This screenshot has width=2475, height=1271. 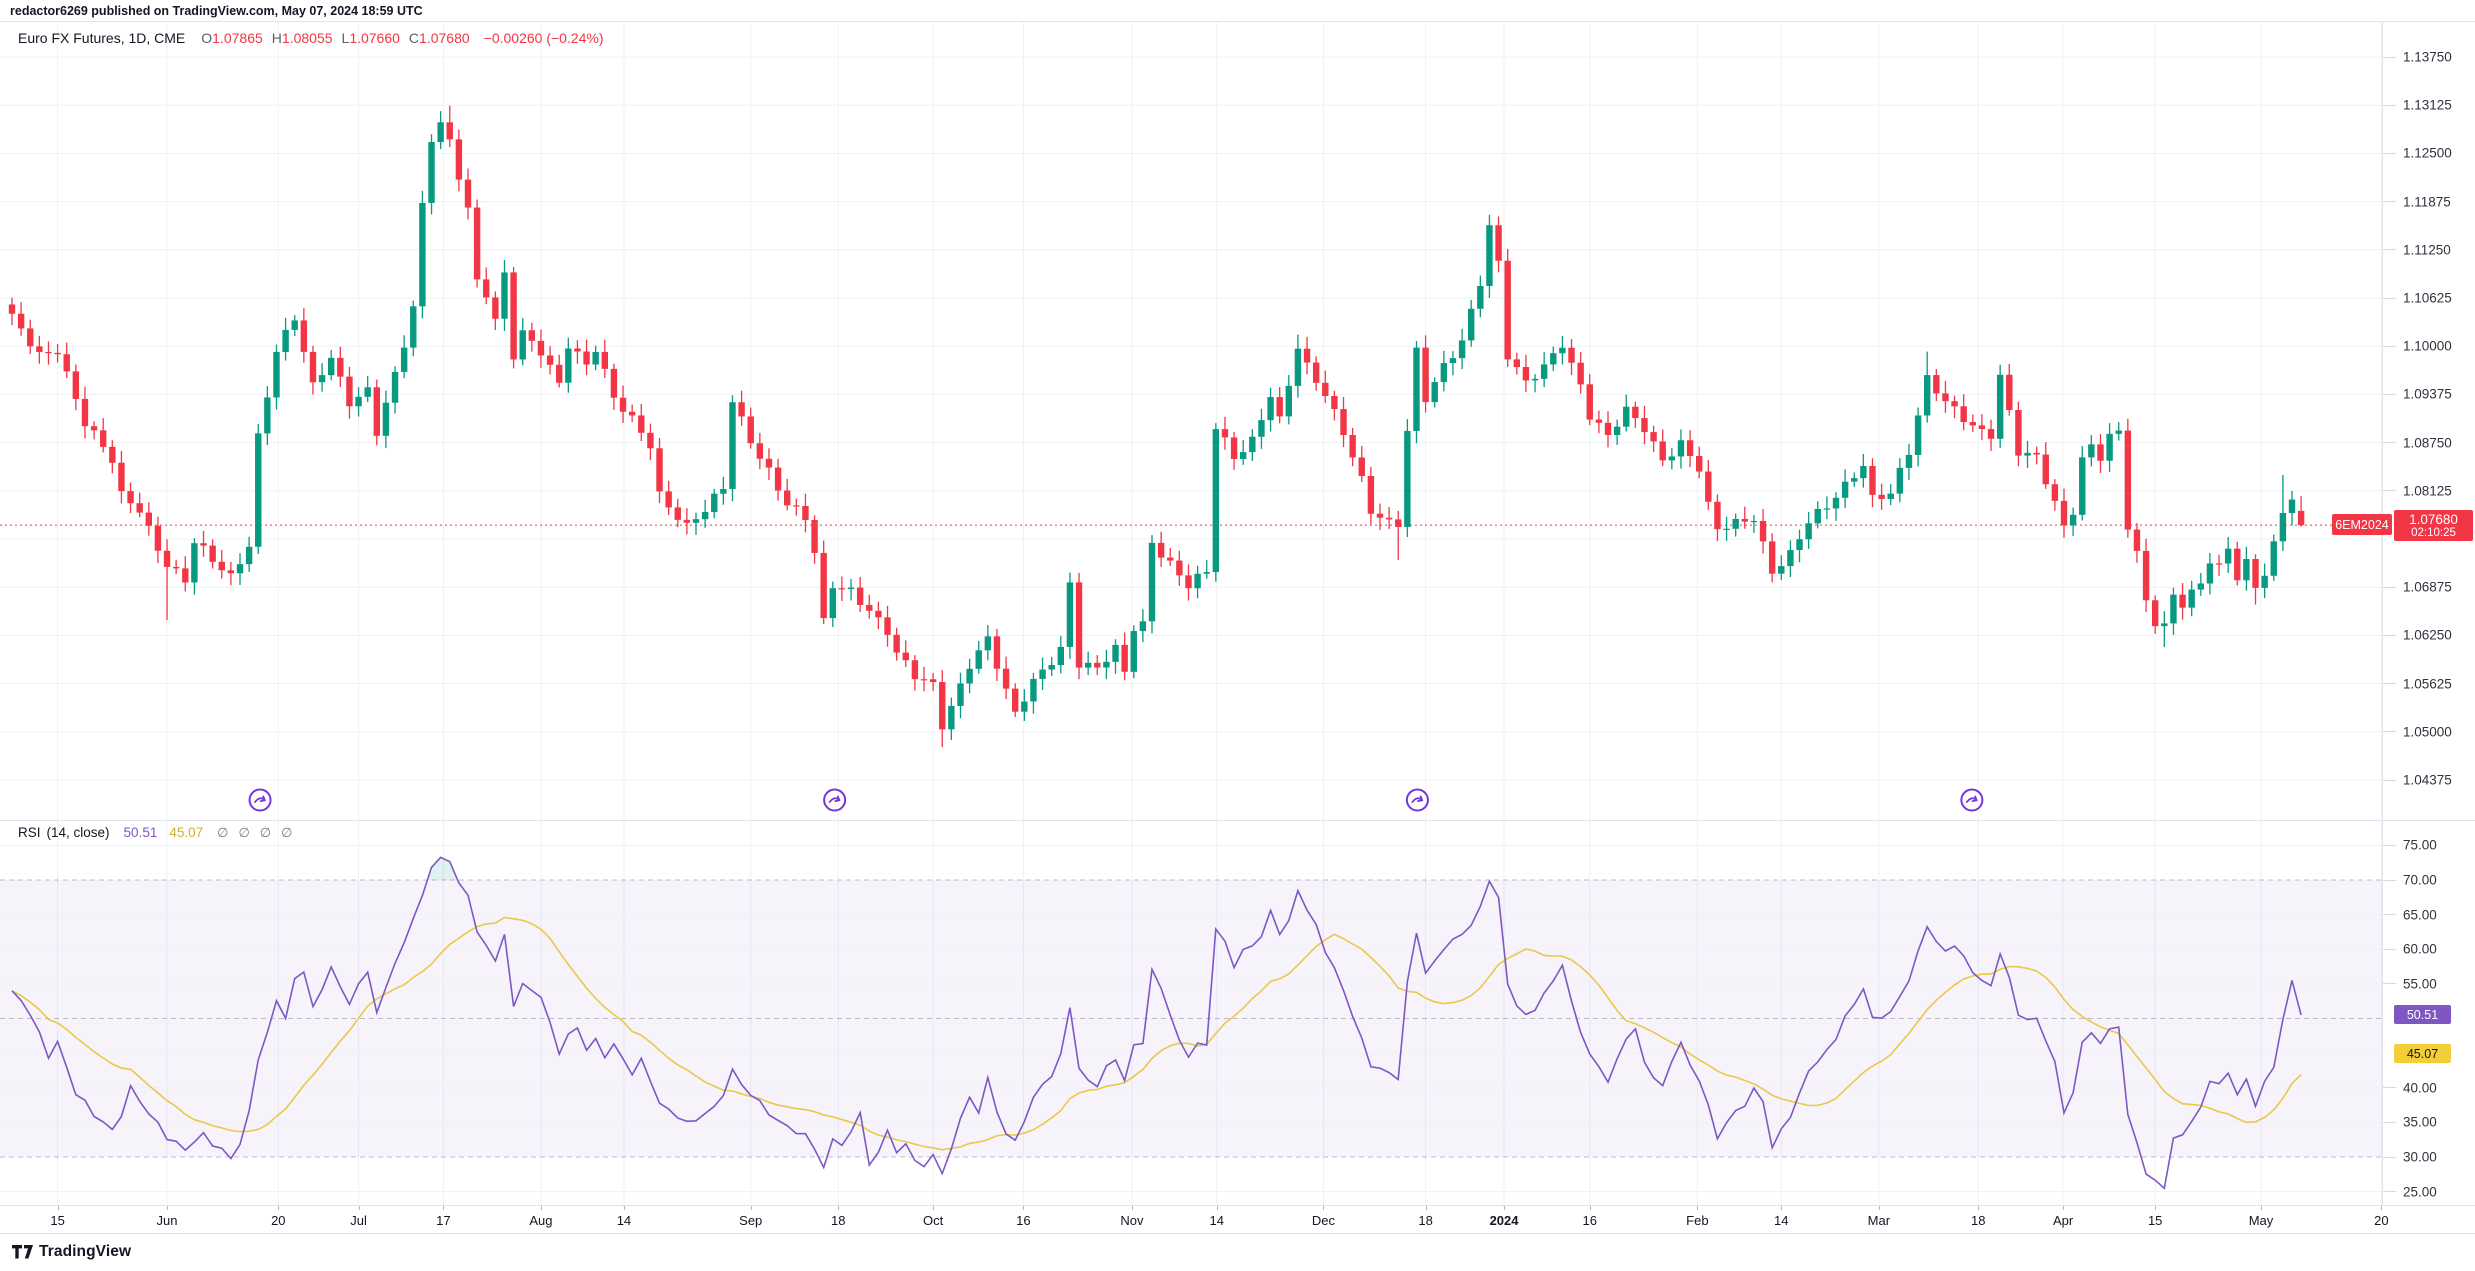 I want to click on price-axis-label: 1.10000, so click(x=2427, y=346).